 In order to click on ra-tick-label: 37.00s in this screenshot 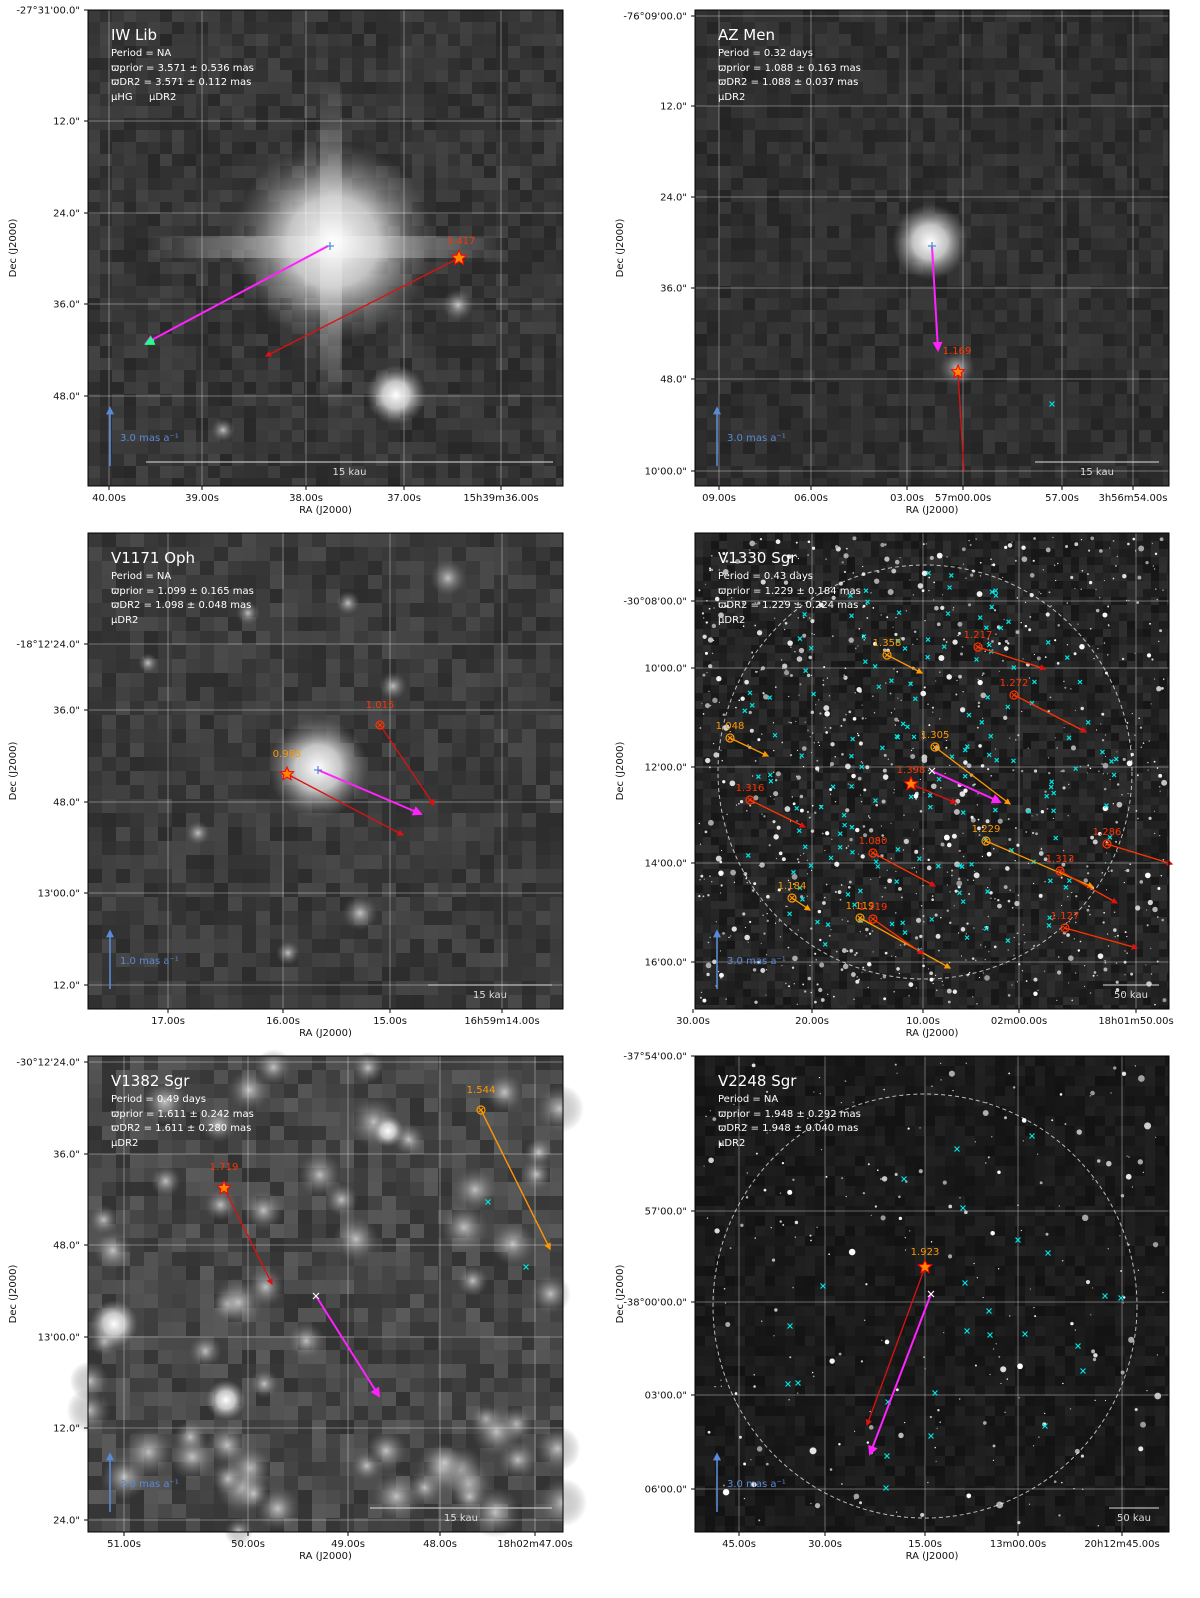, I will do `click(404, 498)`.